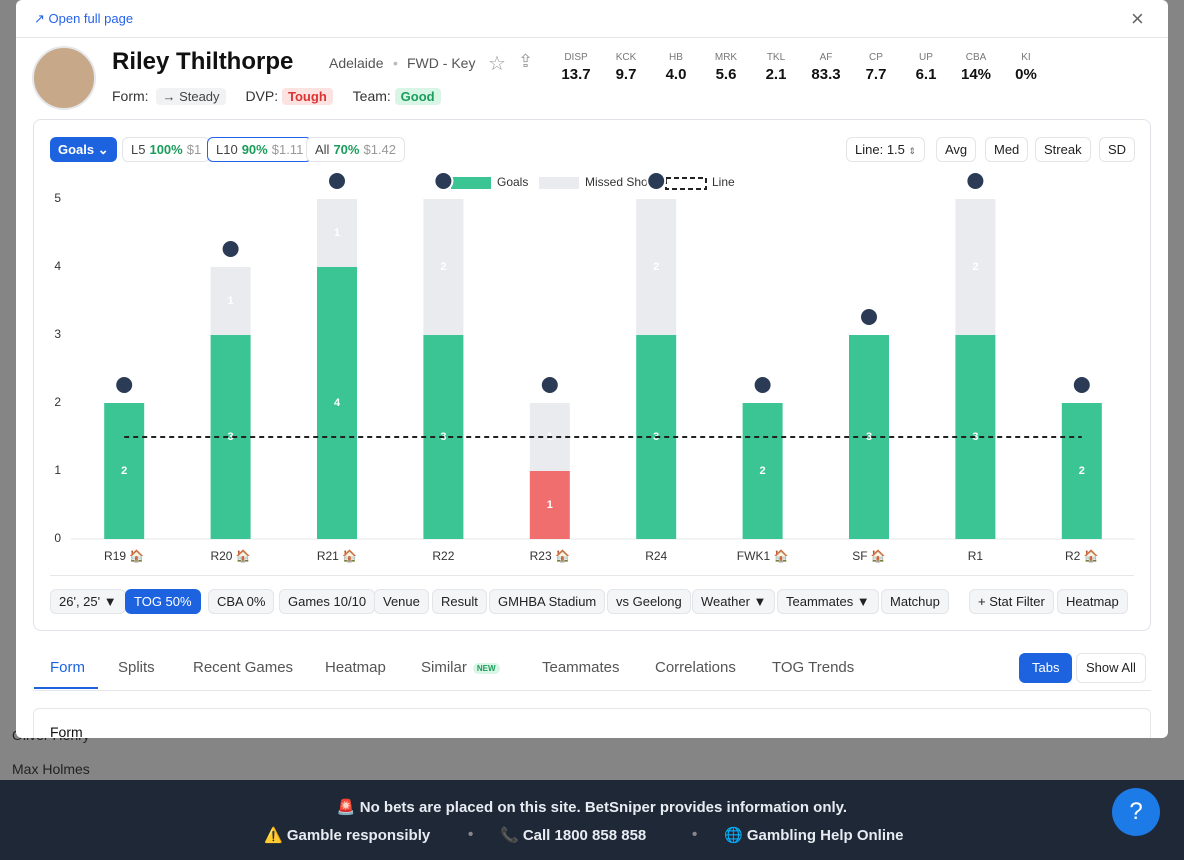 This screenshot has width=1184, height=860. I want to click on favorite: ☆, so click(497, 64).